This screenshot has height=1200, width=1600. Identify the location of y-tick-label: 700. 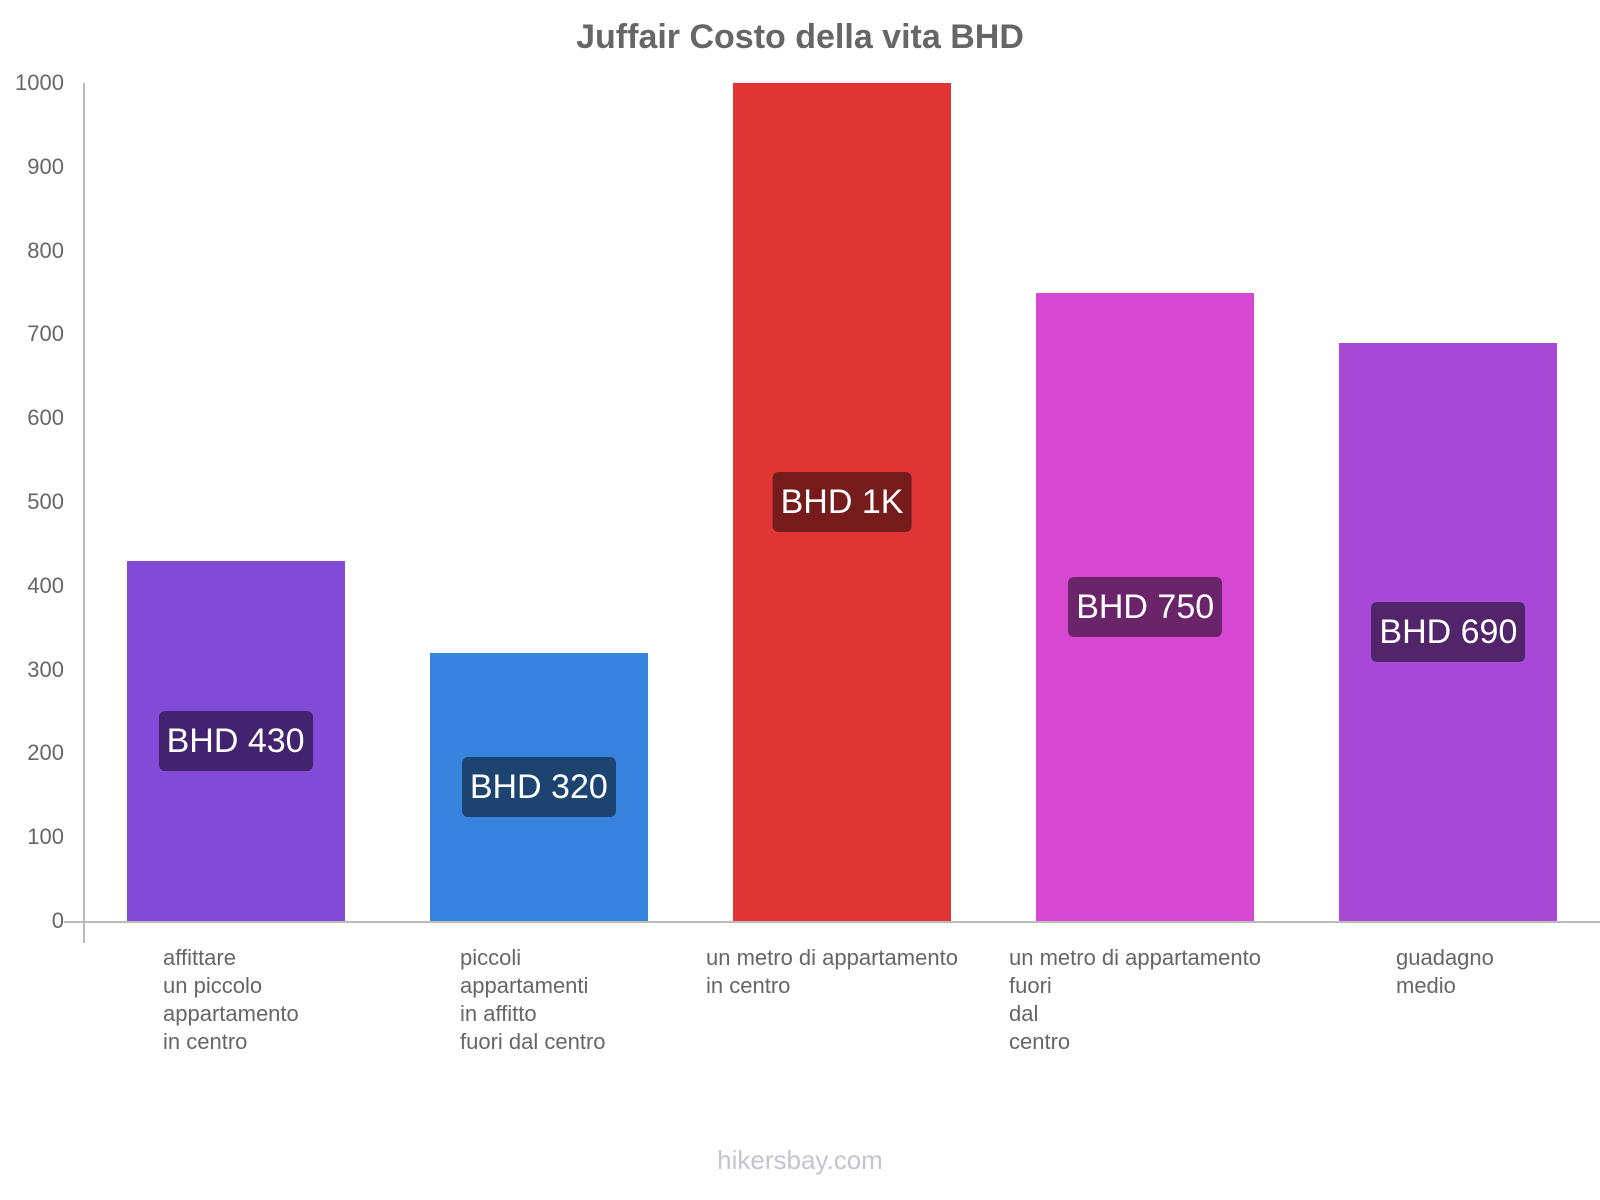
(45, 334).